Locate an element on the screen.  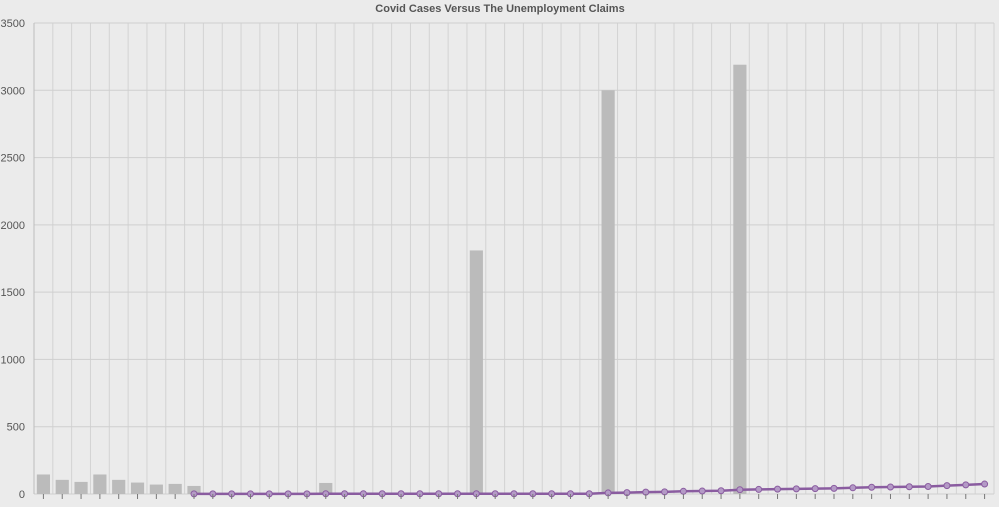
y-tick-label: 1000 is located at coordinates (13, 360).